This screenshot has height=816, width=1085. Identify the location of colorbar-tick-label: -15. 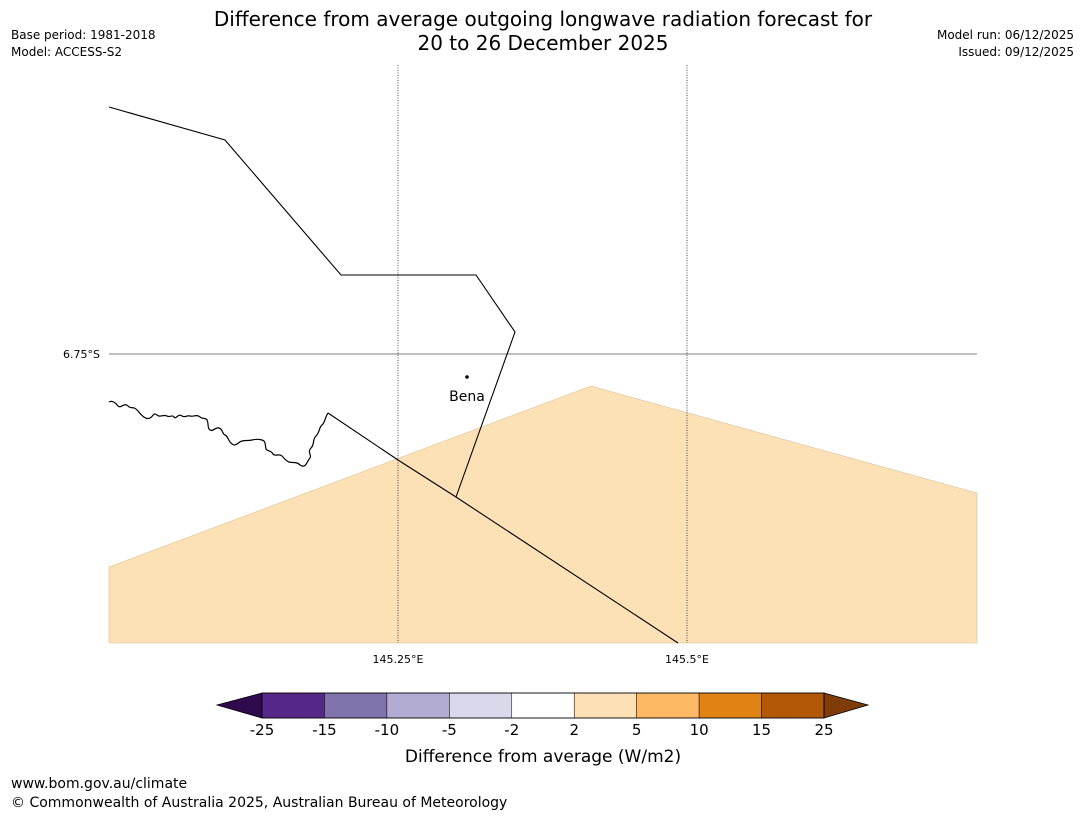
(324, 730).